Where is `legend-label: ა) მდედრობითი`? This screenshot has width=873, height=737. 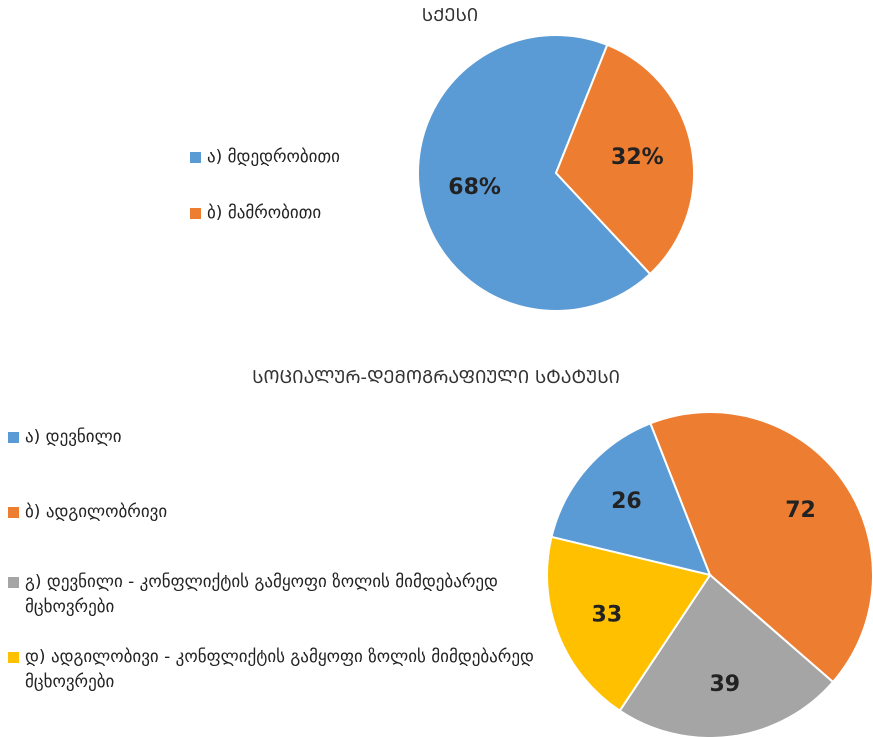
legend-label: ა) მდედრობითი is located at coordinates (273, 157).